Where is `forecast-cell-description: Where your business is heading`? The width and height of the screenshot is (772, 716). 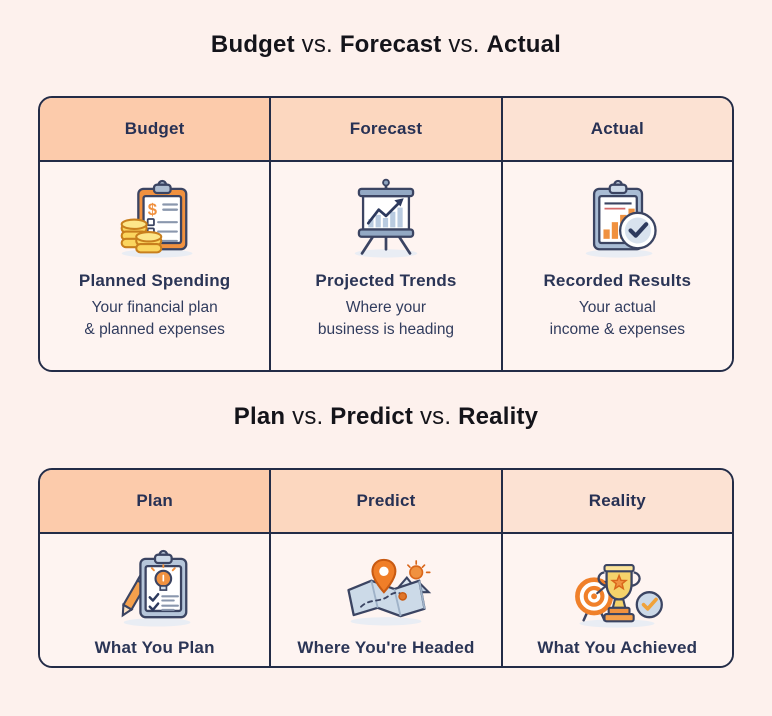
forecast-cell-description: Where your business is heading is located at coordinates (386, 318).